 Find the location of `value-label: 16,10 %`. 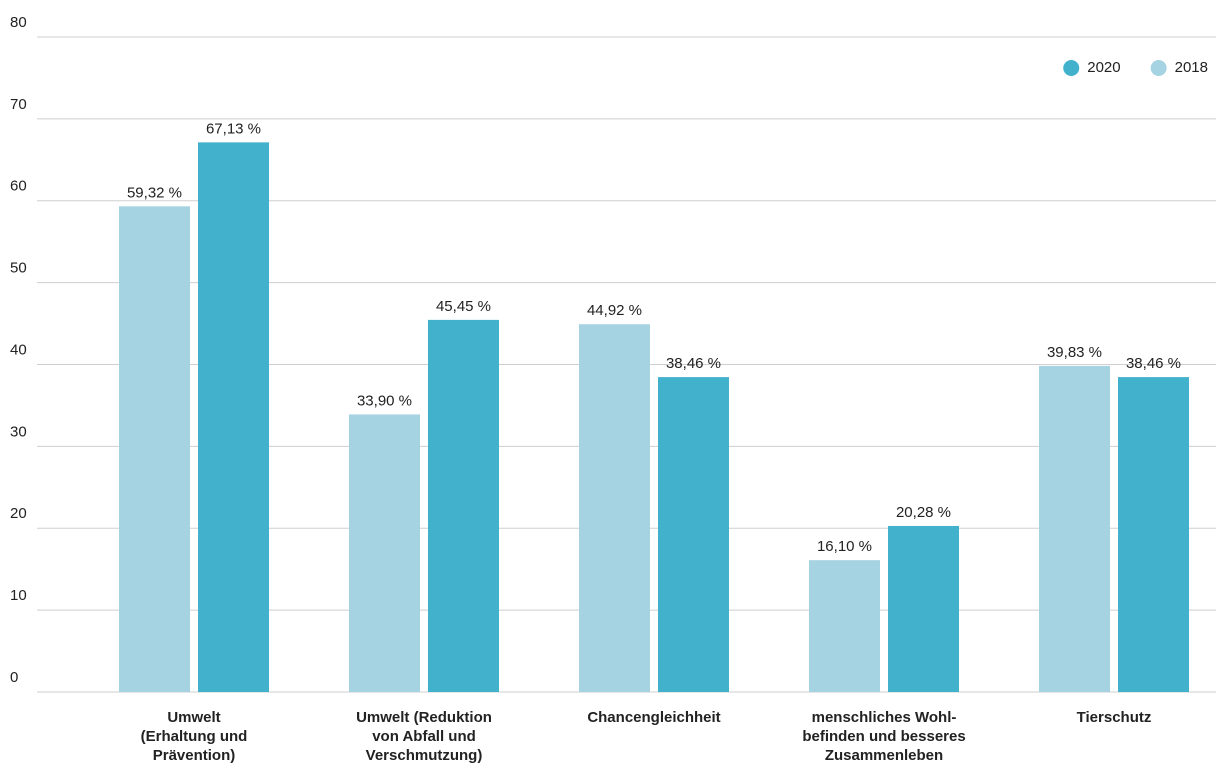

value-label: 16,10 % is located at coordinates (844, 546).